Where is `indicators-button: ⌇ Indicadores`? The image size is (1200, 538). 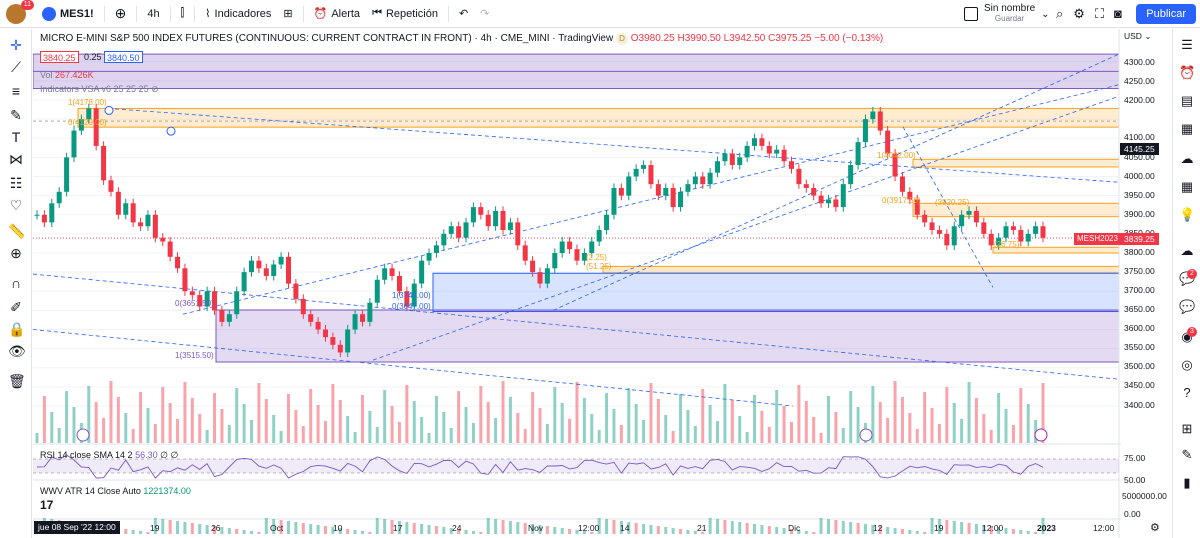
indicators-button: ⌇ Indicadores is located at coordinates (238, 14).